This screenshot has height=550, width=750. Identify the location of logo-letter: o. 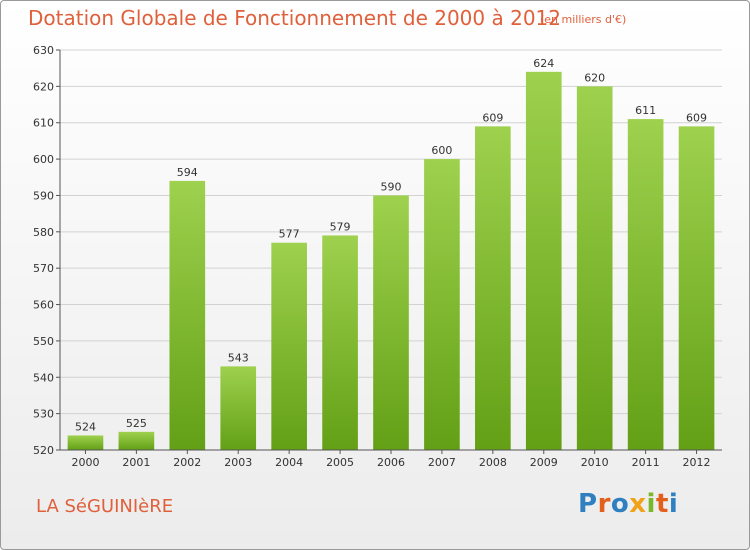
(620, 504).